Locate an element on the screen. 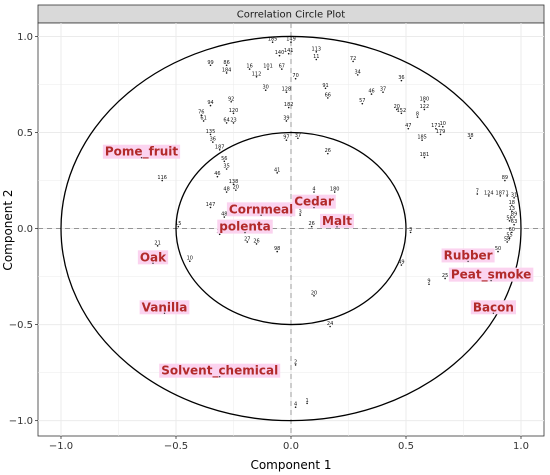 This screenshot has width=550, height=475. point-label: 48 is located at coordinates (226, 190).